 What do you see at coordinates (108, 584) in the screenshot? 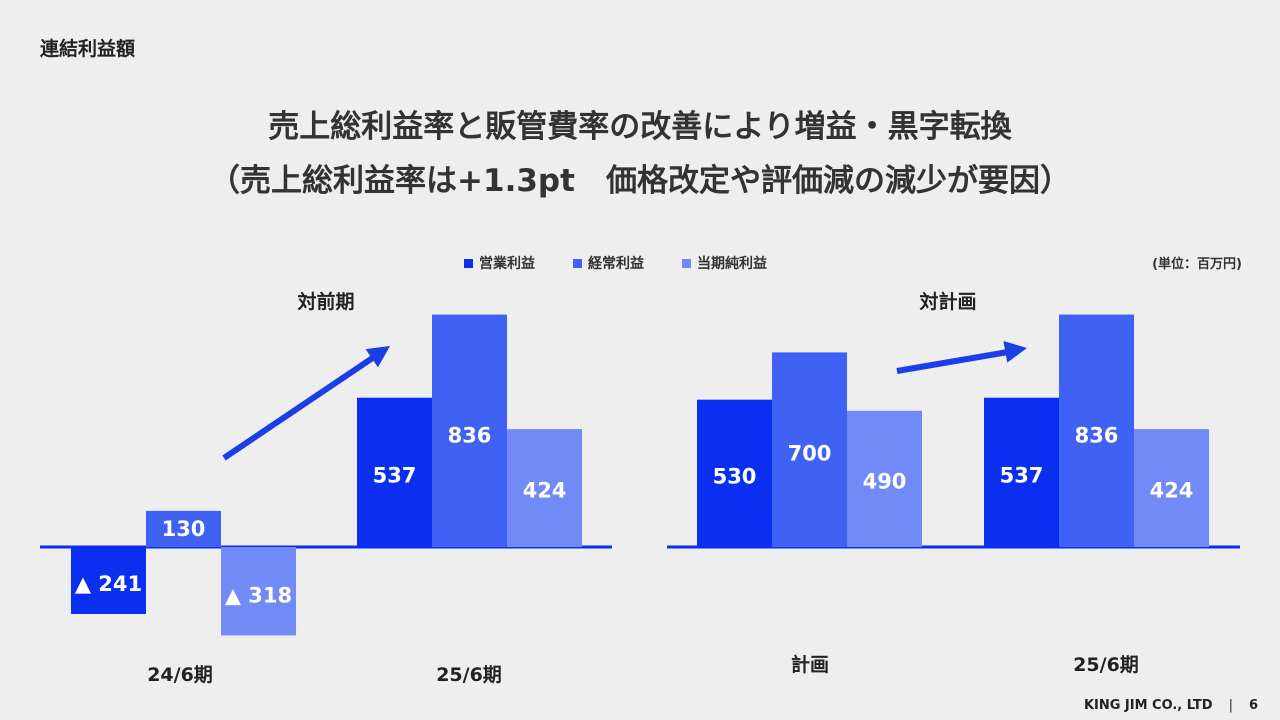
I see `data-label: ▲ 241` at bounding box center [108, 584].